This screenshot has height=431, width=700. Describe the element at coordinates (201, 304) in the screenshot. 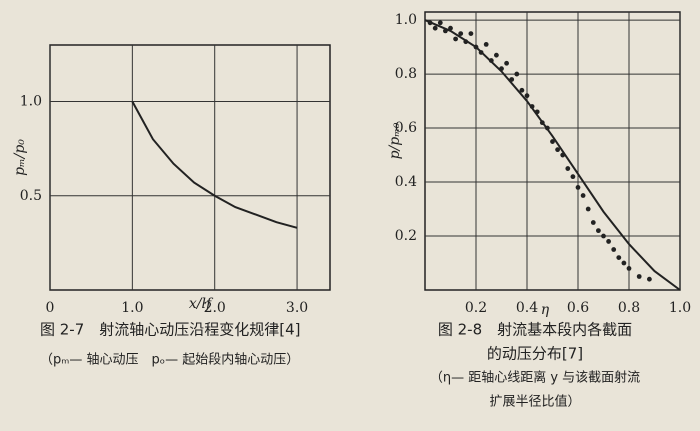

I see `x-axis-label: x/lf` at that location.